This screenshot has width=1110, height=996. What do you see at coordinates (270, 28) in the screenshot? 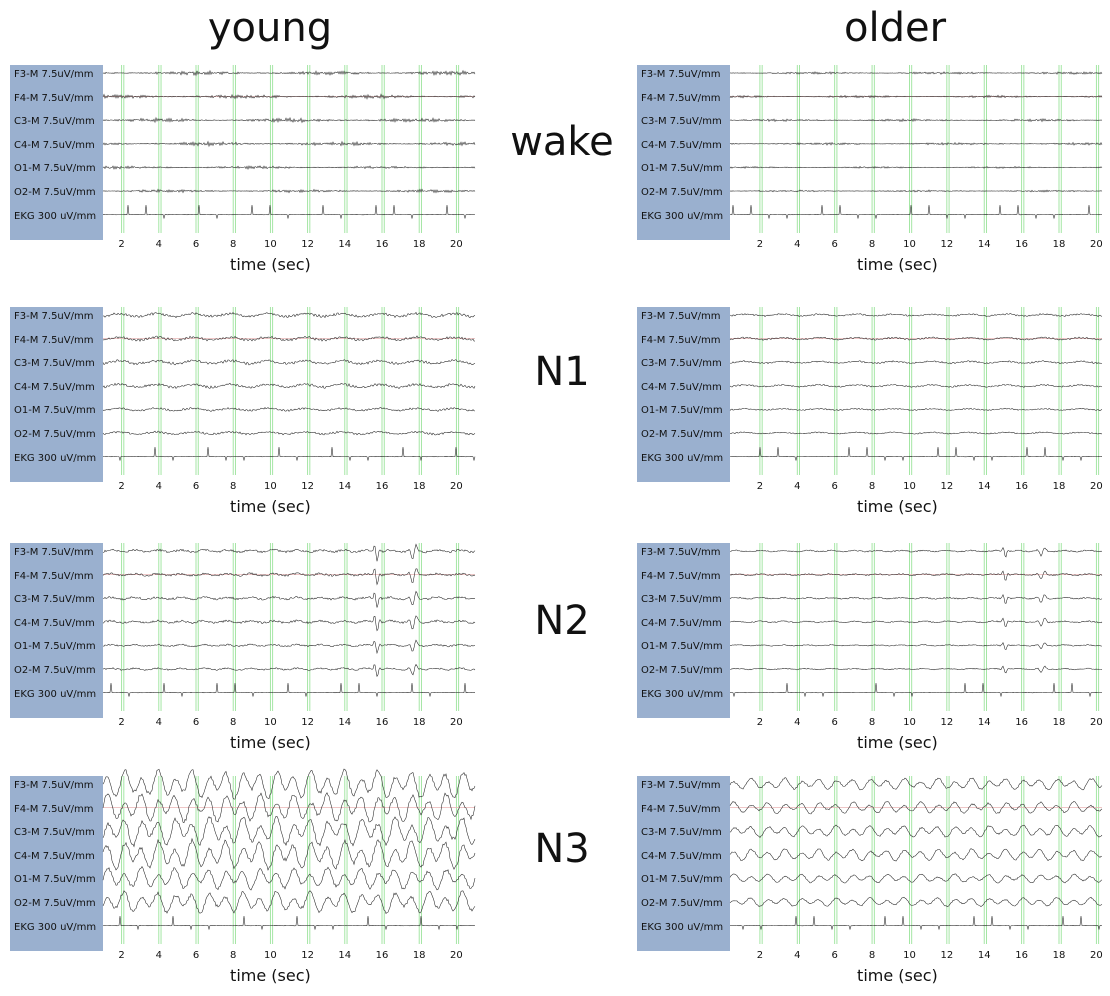
I see `title-young: young` at bounding box center [270, 28].